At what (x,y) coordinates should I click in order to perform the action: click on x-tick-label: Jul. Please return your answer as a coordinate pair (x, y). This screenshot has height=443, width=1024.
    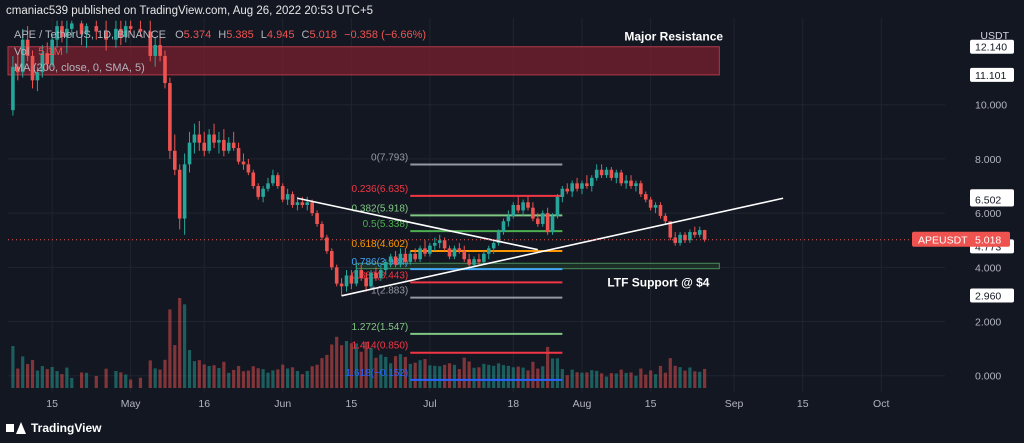
    Looking at the image, I should click on (429, 404).